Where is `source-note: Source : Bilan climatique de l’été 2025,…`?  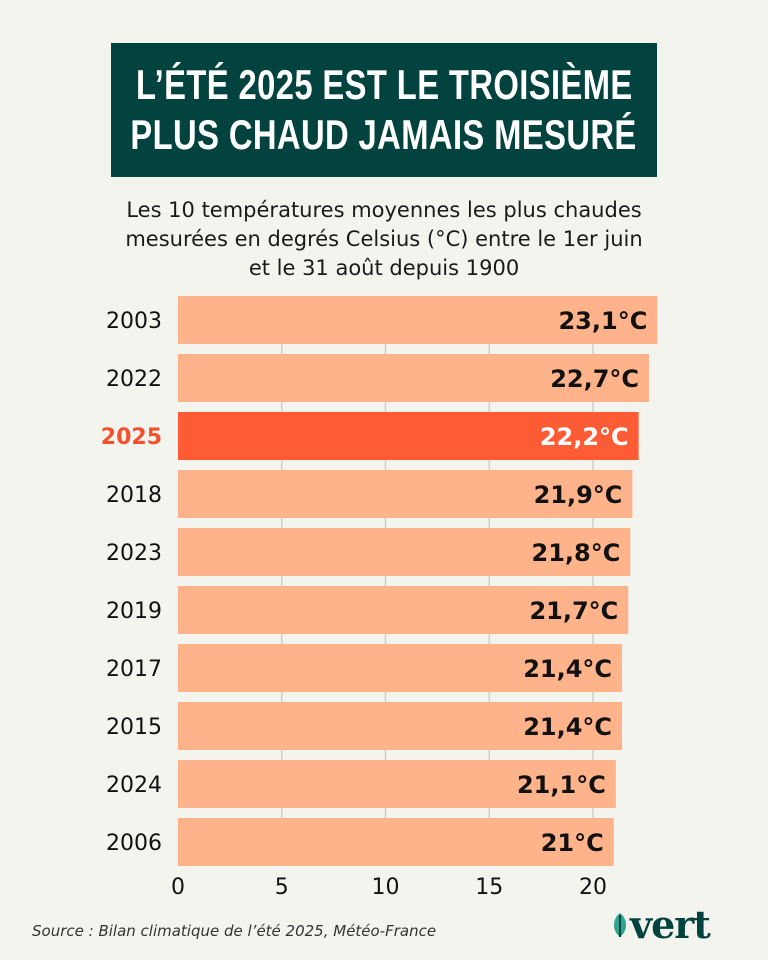 source-note: Source : Bilan climatique de l’été 2025,… is located at coordinates (234, 931).